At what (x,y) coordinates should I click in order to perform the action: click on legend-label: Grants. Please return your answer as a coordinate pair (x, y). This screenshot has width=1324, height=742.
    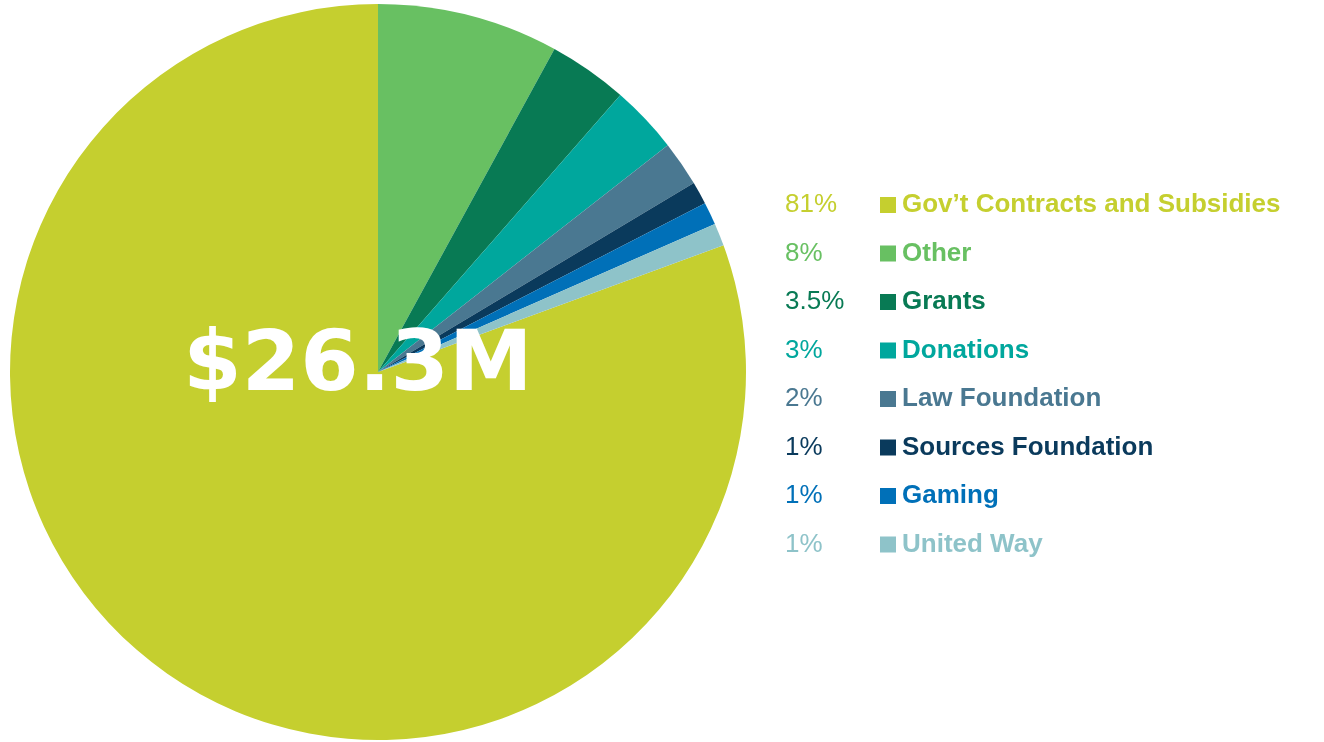
    Looking at the image, I should click on (944, 299).